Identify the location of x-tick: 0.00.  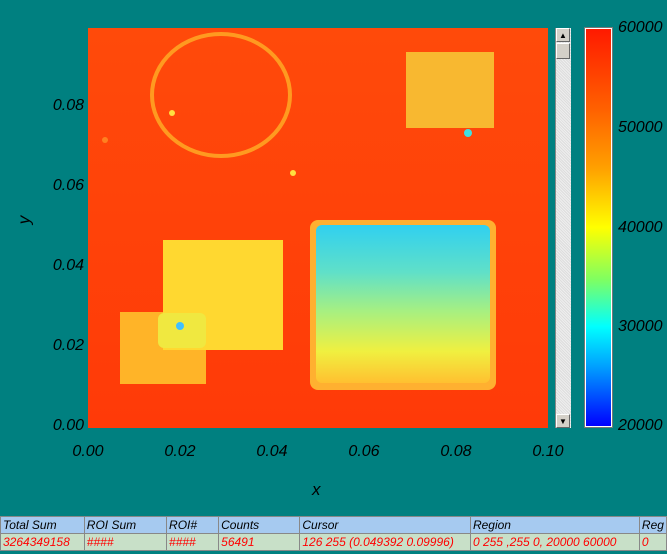
(88, 451).